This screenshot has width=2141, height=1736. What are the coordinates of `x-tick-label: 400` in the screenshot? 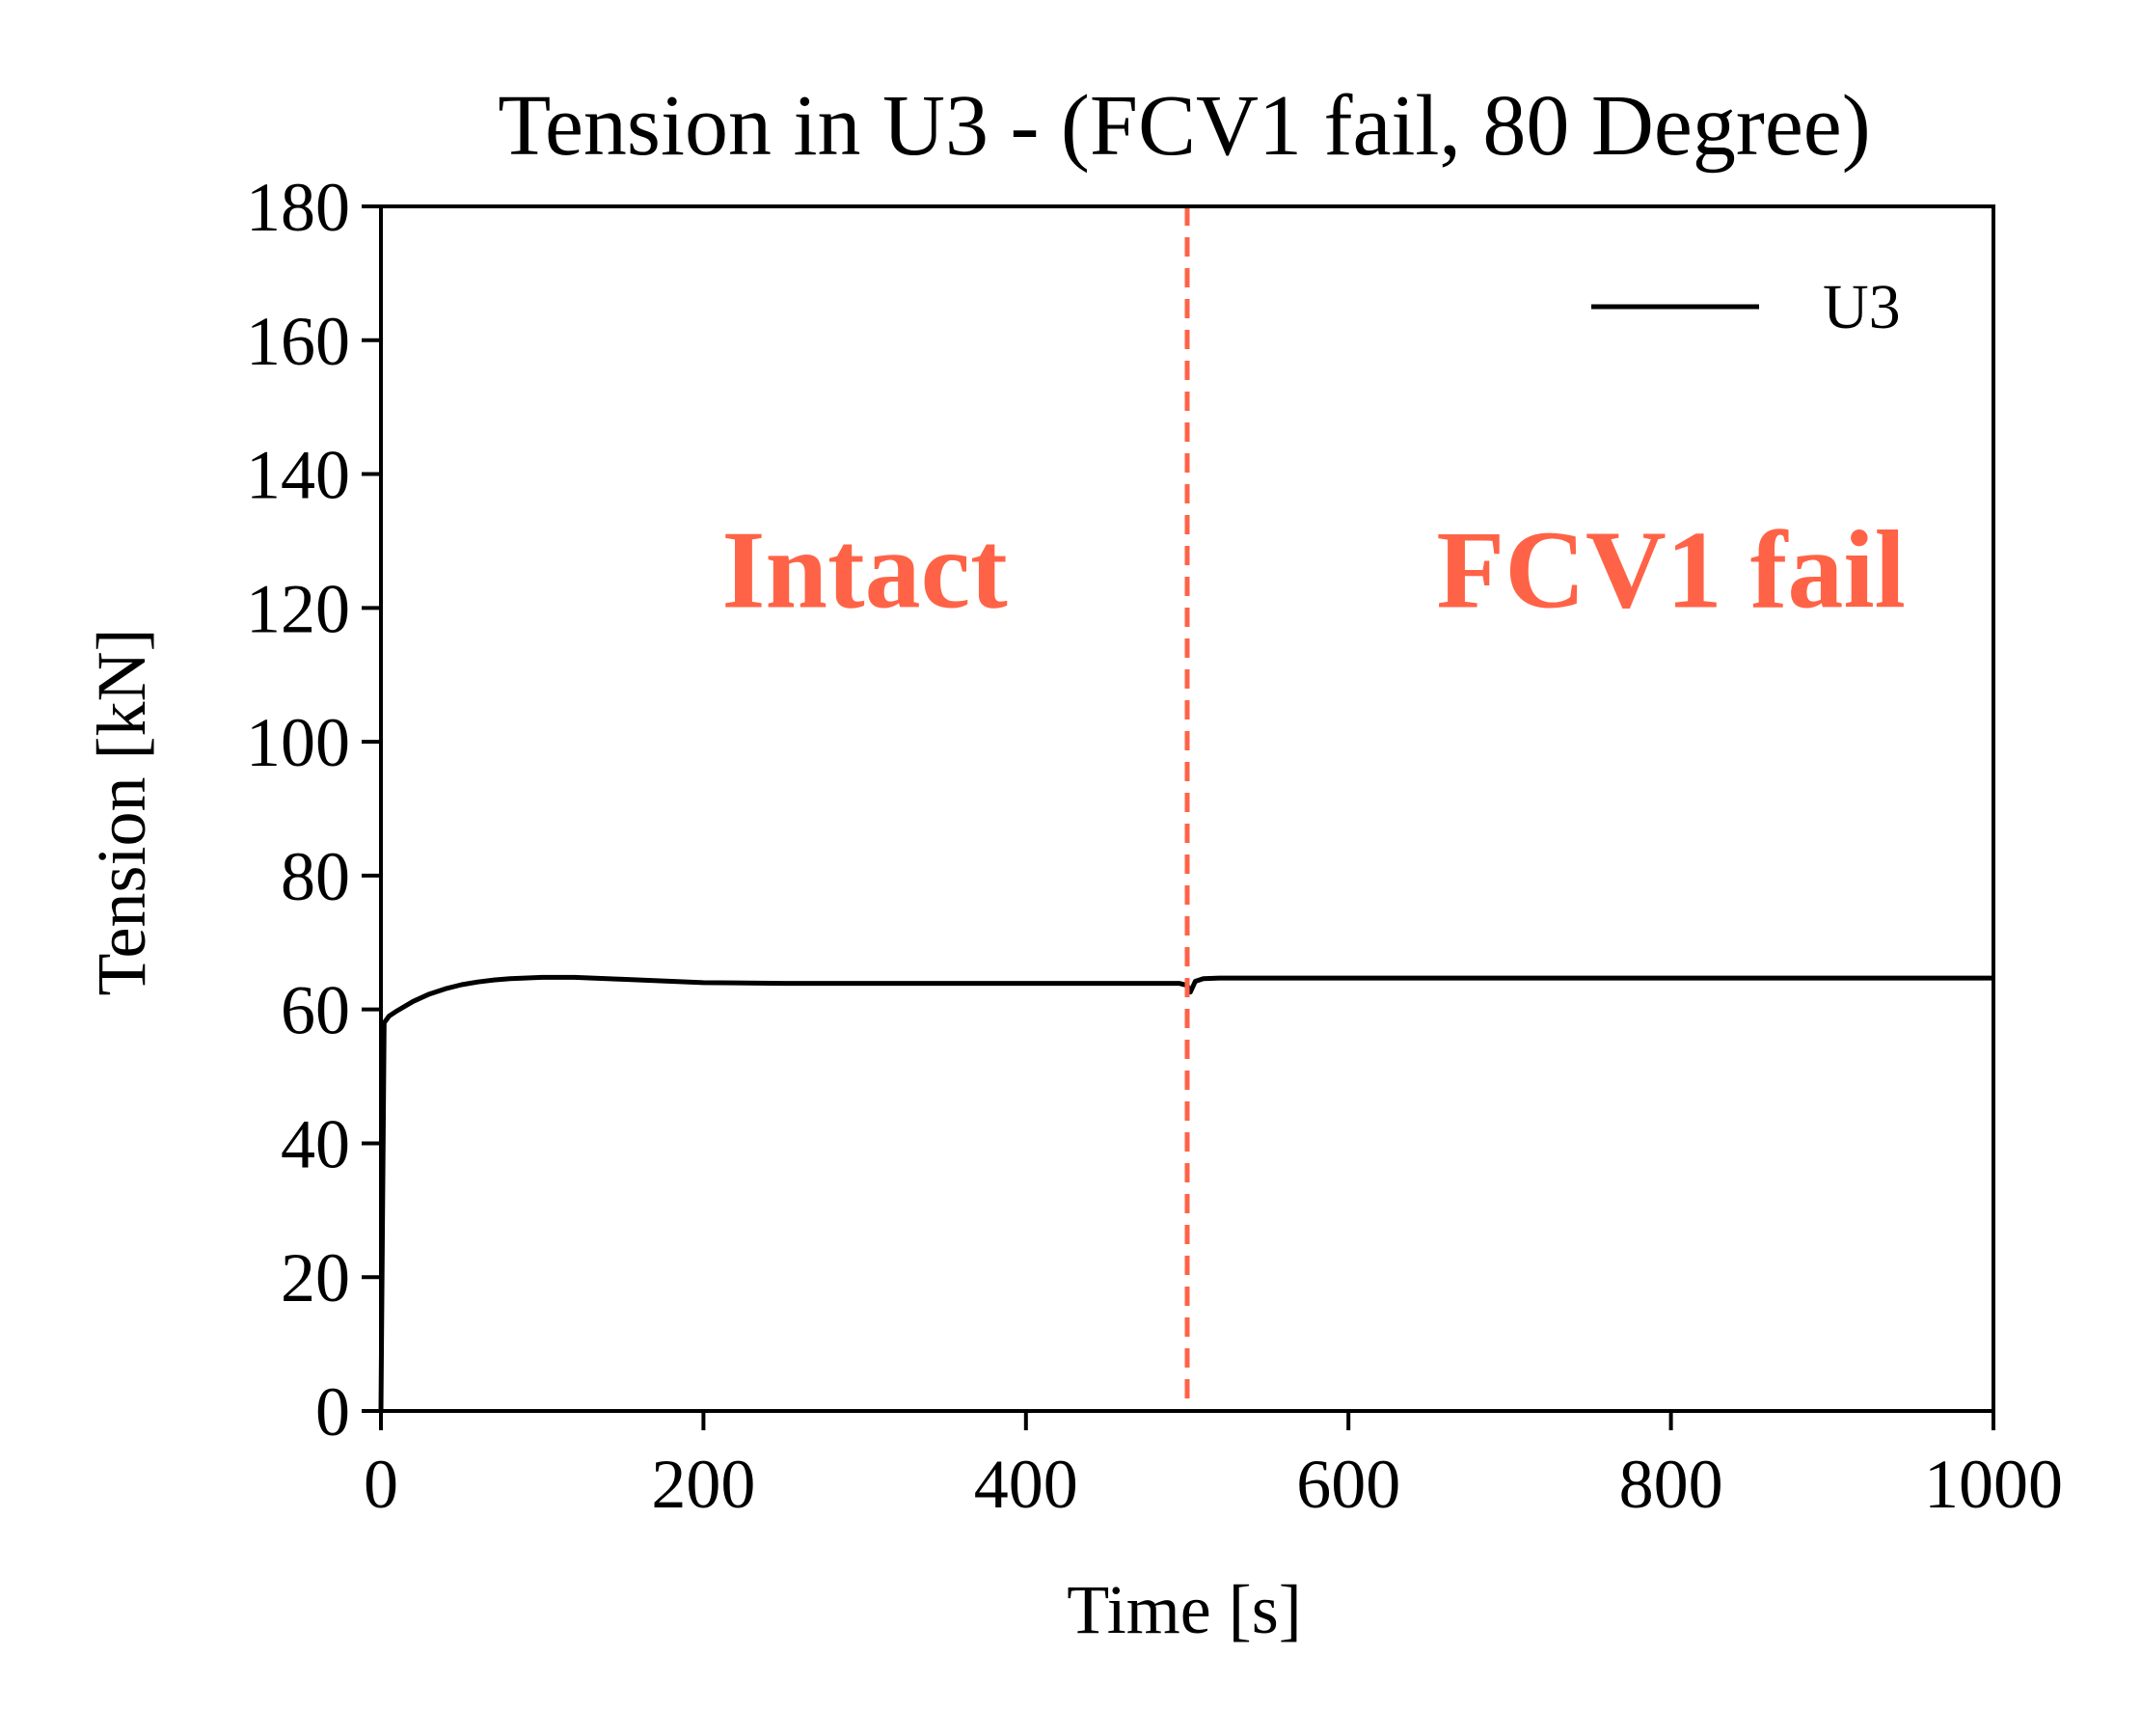 It's located at (1026, 1485).